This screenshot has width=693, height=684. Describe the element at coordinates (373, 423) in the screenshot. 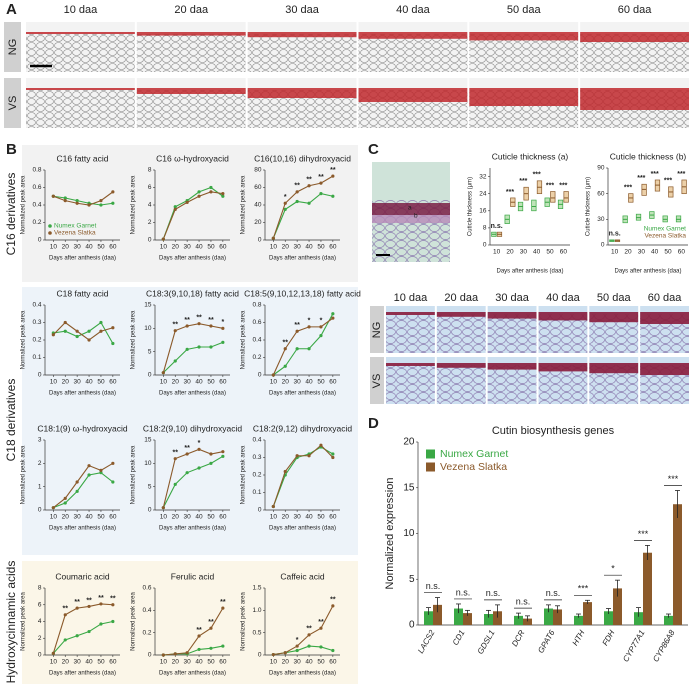

I see `panel-label: D` at that location.